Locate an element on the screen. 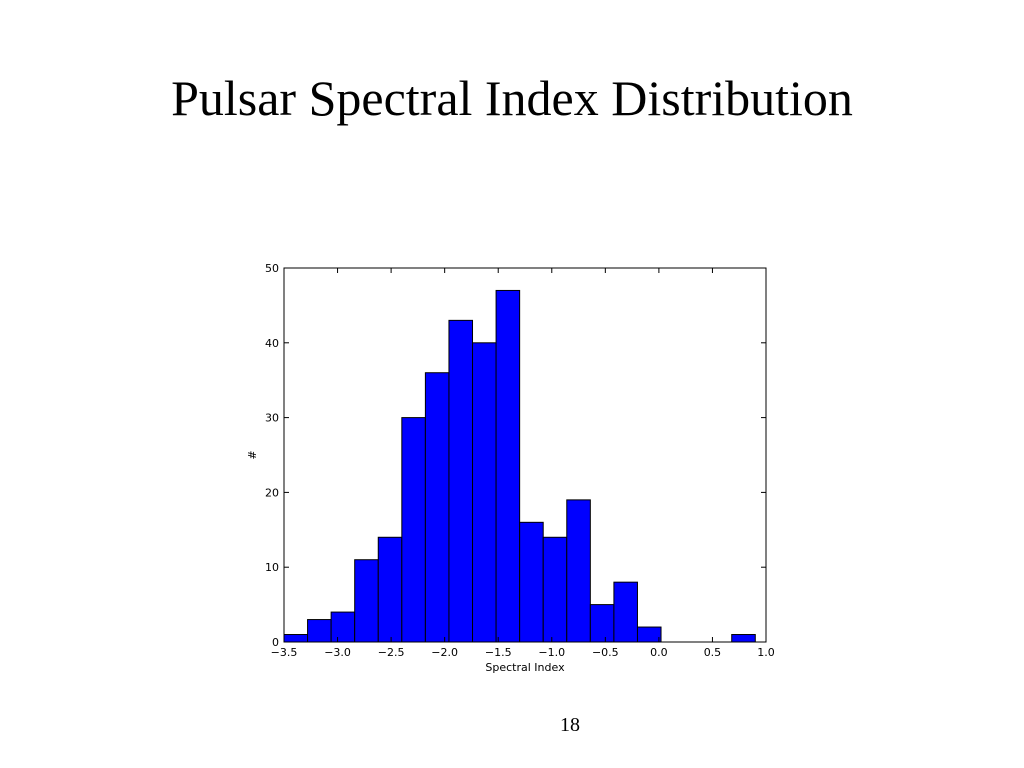 Image resolution: width=1024 pixels, height=768 pixels. x-tick-label: 0.5 is located at coordinates (713, 652).